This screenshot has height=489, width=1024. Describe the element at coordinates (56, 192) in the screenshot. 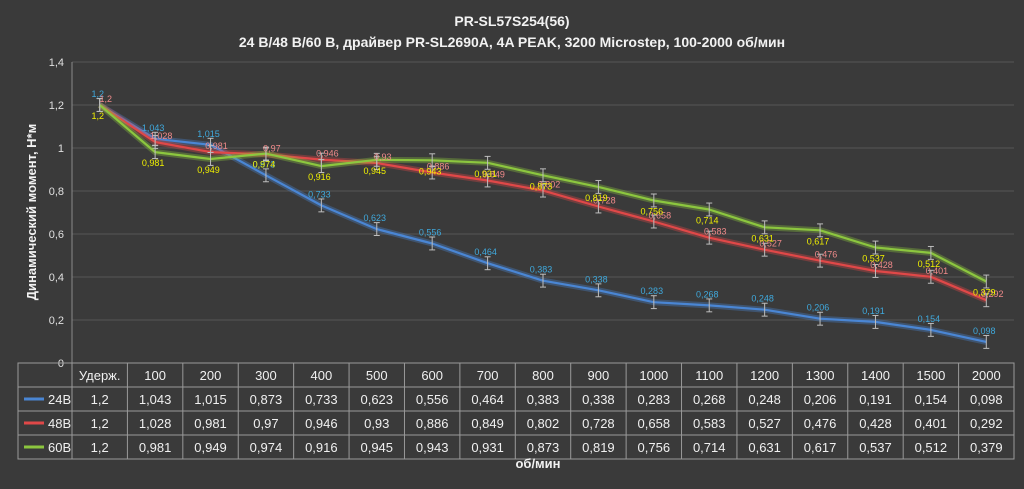

I see `y-tick-label: 0,8` at that location.